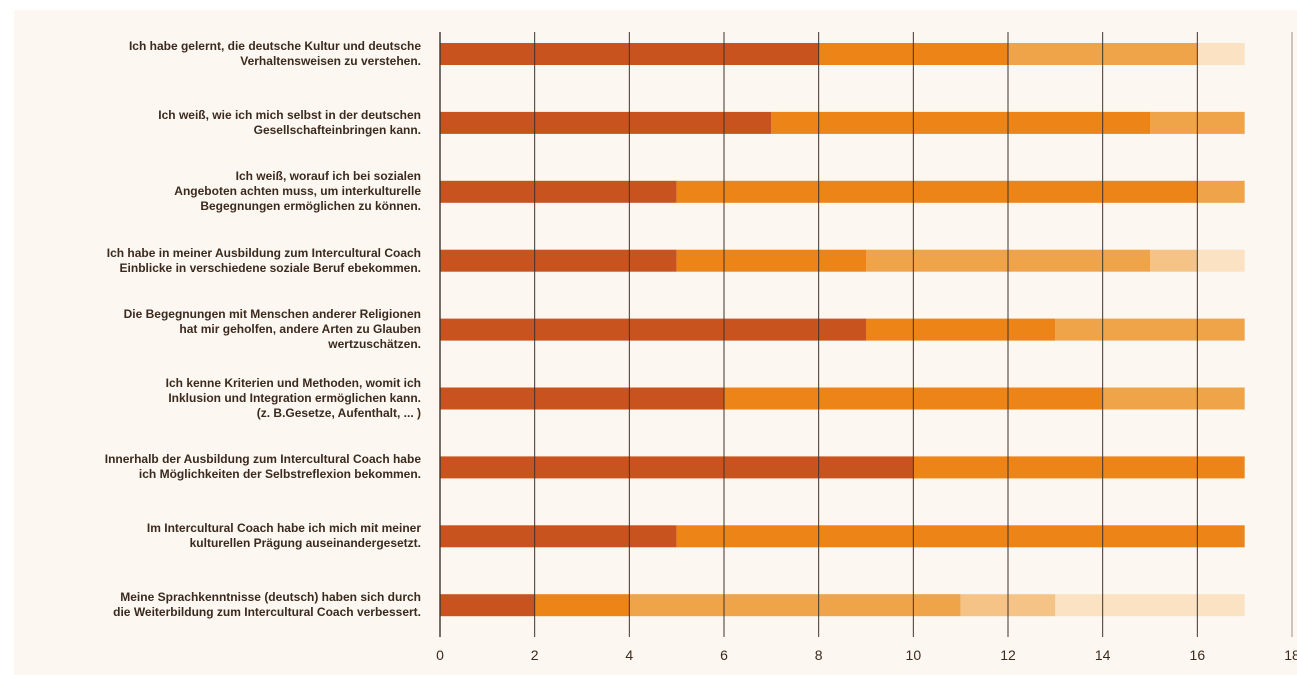  What do you see at coordinates (960, 122) in the screenshot?
I see `bar-segment-row2-s2` at bounding box center [960, 122].